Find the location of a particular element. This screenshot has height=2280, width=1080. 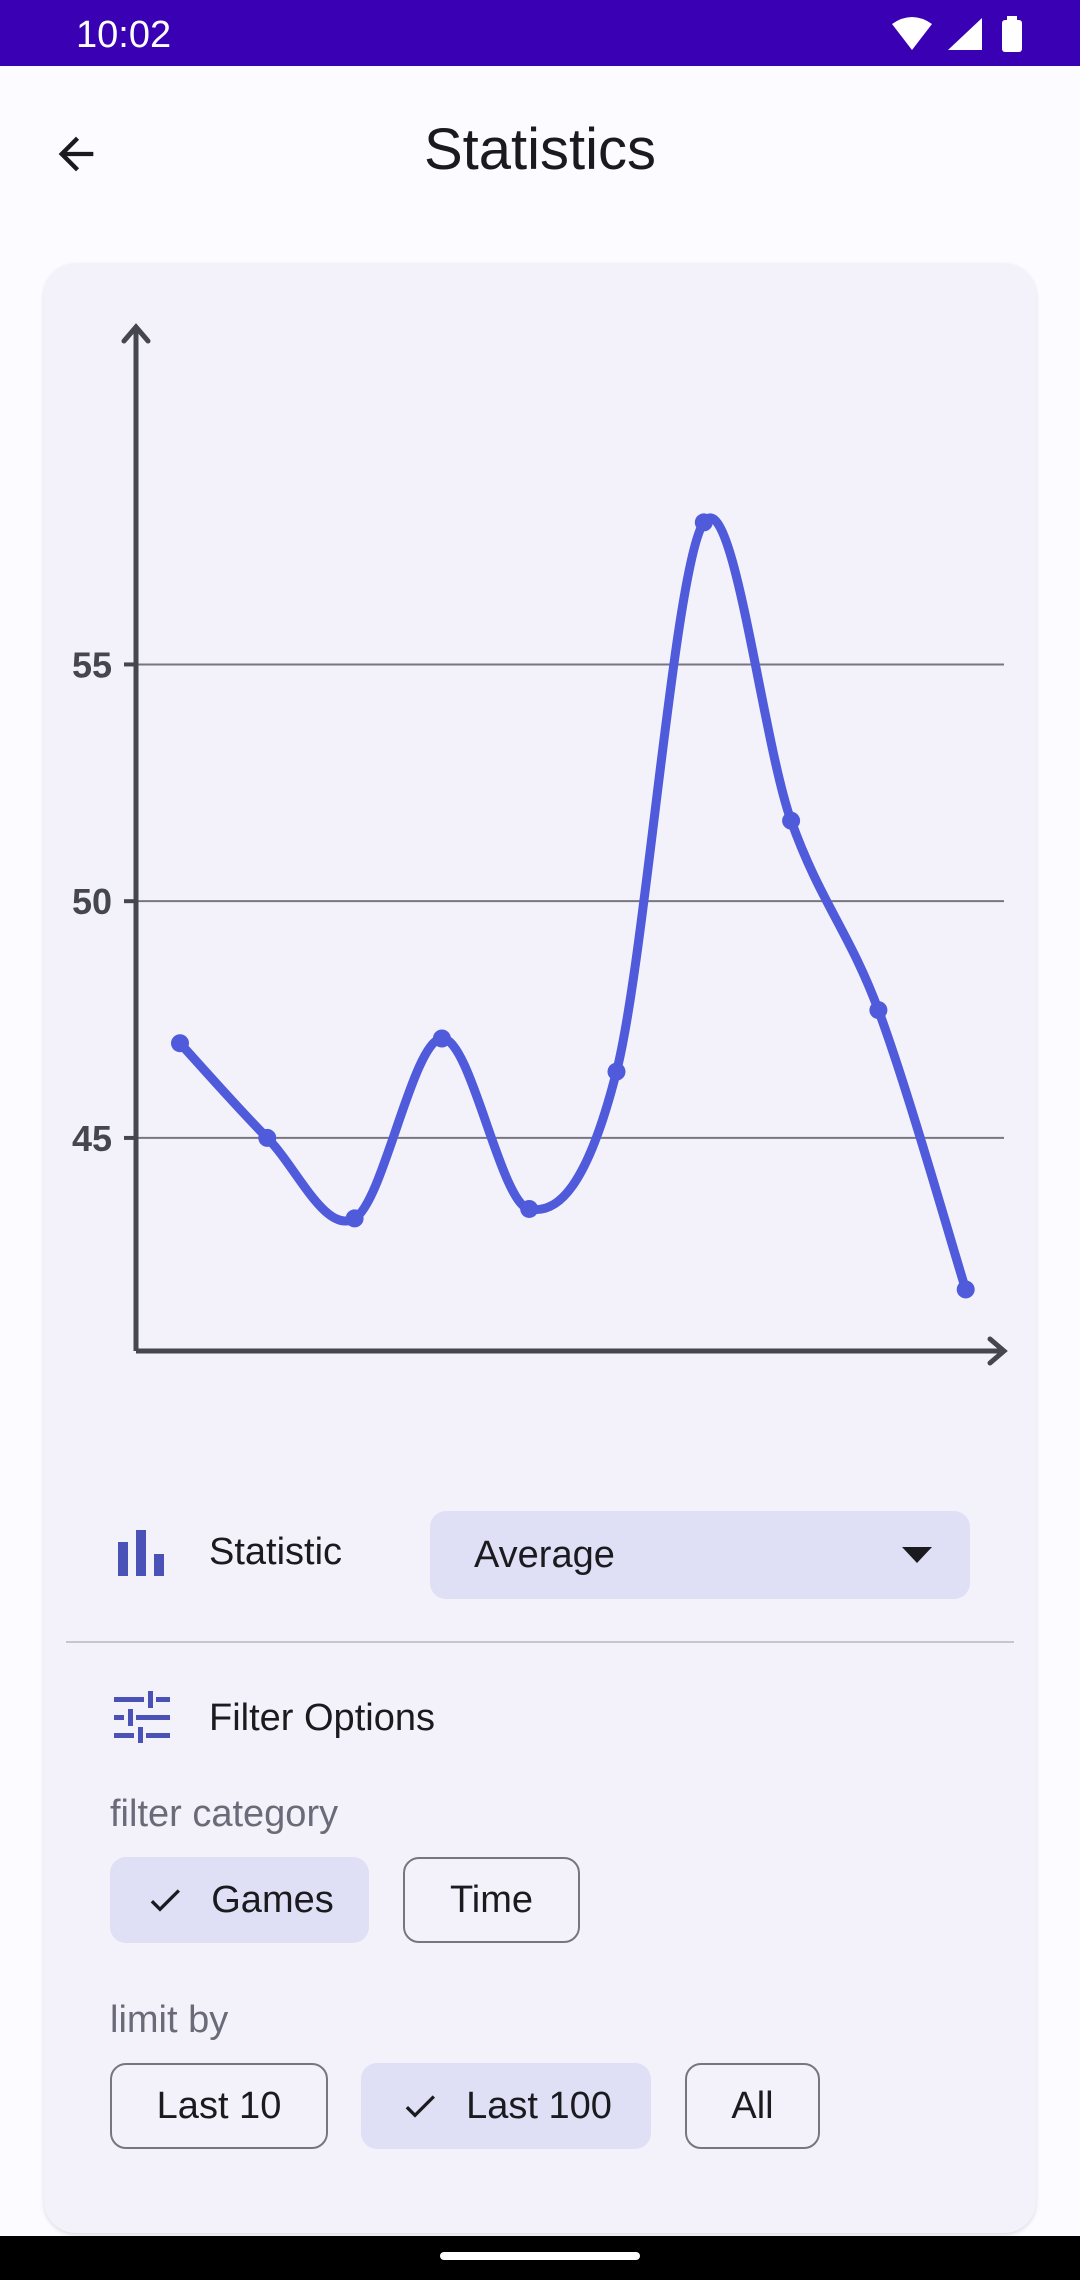

chip-label: Time is located at coordinates (491, 1900).